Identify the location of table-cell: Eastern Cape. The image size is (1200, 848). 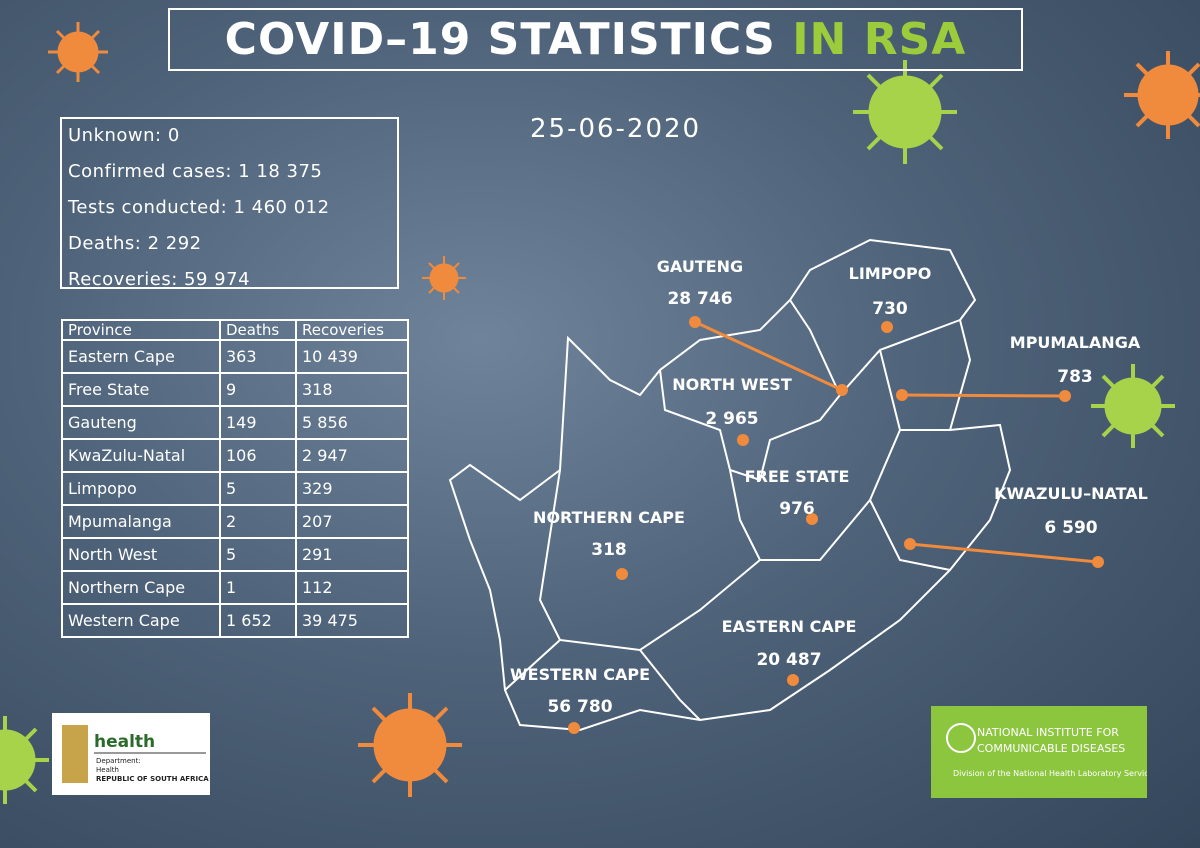
(141, 356).